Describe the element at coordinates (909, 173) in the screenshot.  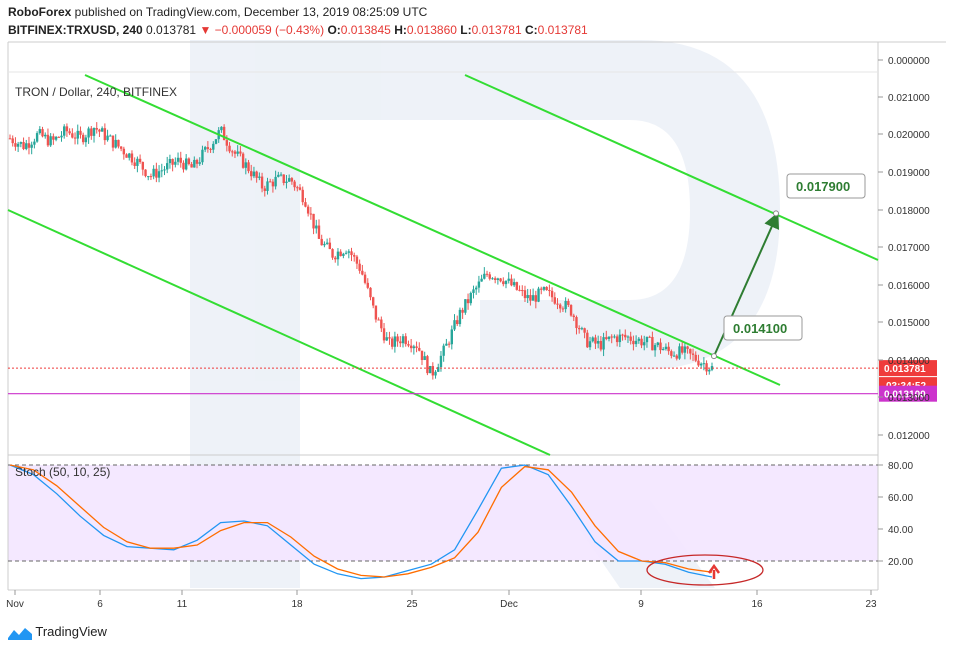
I see `price-tick-label: 0.019000` at that location.